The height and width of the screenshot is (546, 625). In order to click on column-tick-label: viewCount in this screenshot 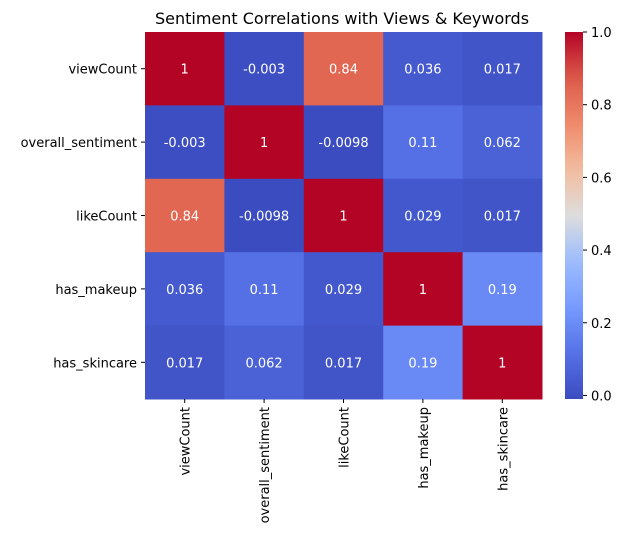, I will do `click(186, 441)`.